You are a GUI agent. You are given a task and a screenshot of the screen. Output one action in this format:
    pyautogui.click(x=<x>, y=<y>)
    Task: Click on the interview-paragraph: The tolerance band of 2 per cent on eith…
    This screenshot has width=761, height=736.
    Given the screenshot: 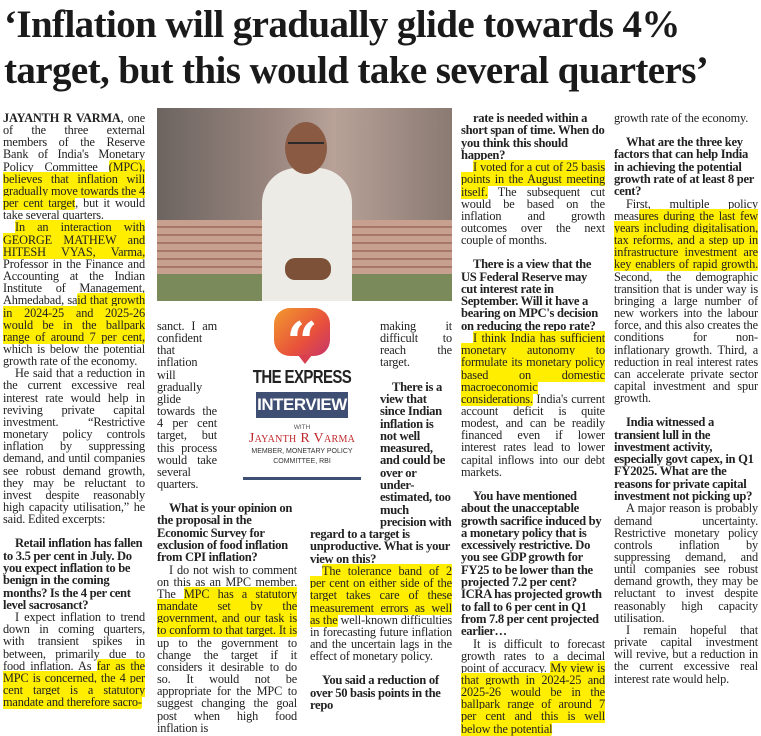 What is the action you would take?
    pyautogui.click(x=381, y=614)
    